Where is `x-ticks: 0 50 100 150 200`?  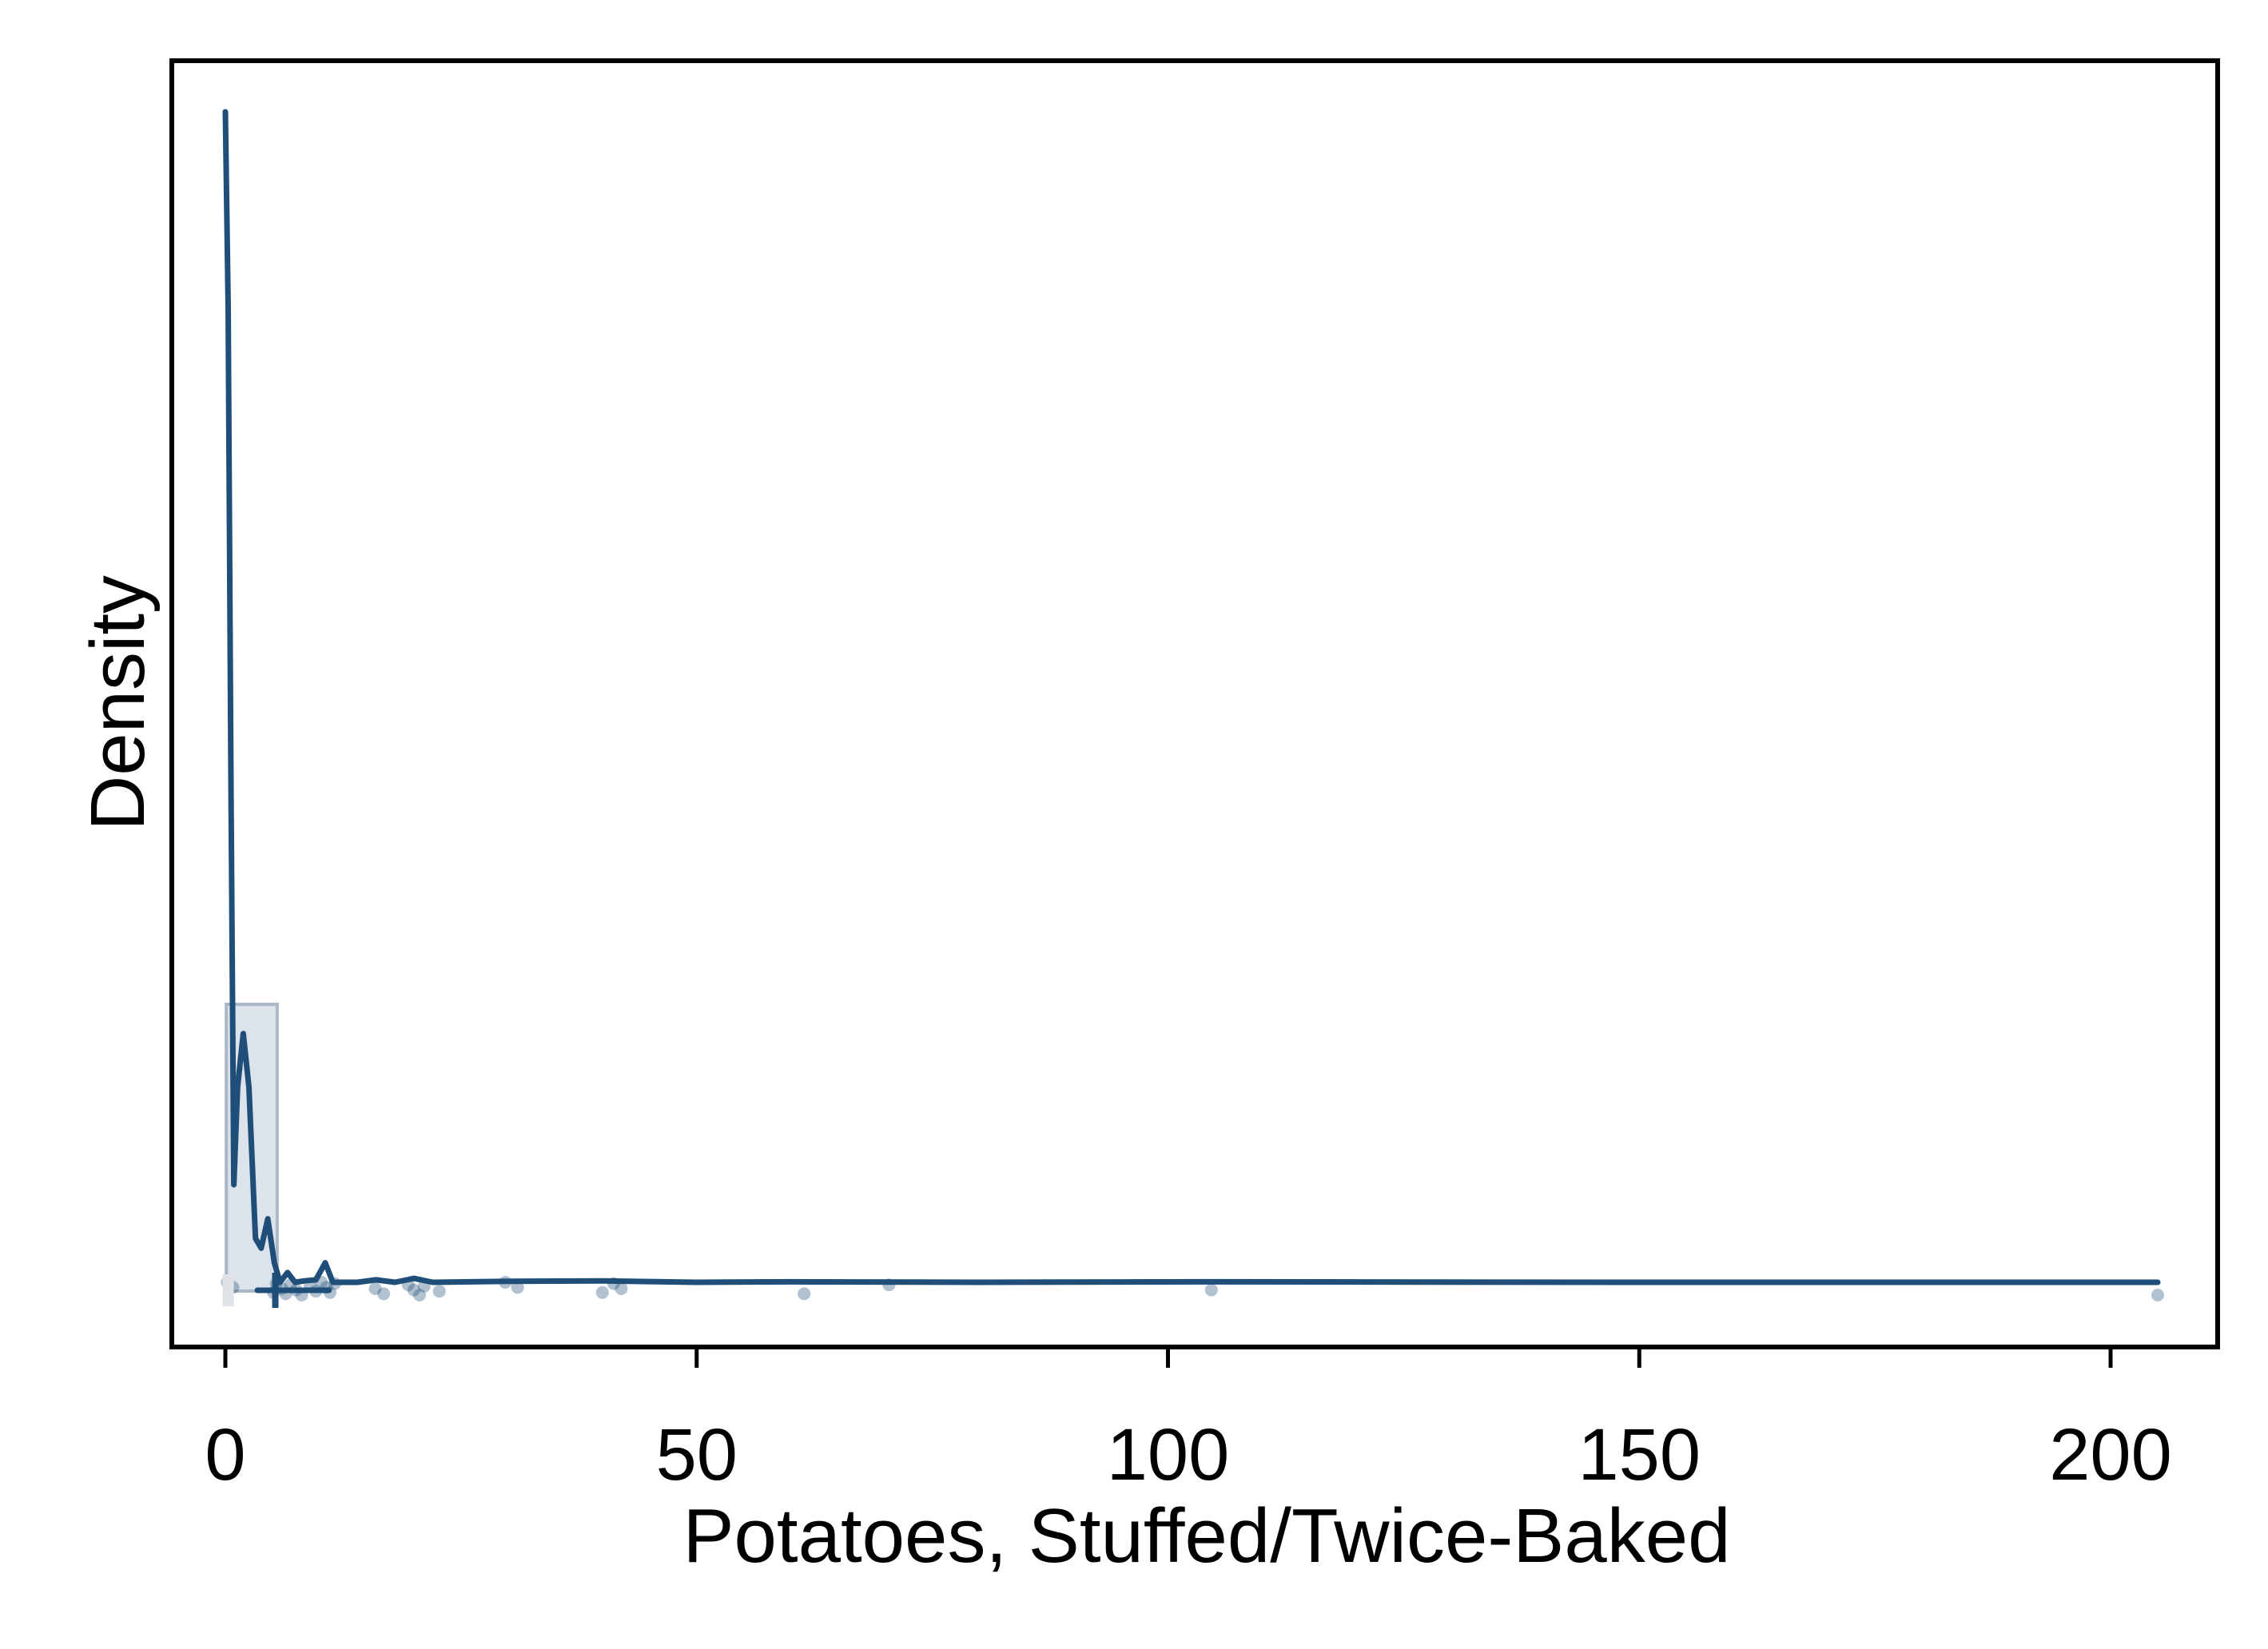 x-ticks: 0 50 100 150 200 is located at coordinates (1188, 1421).